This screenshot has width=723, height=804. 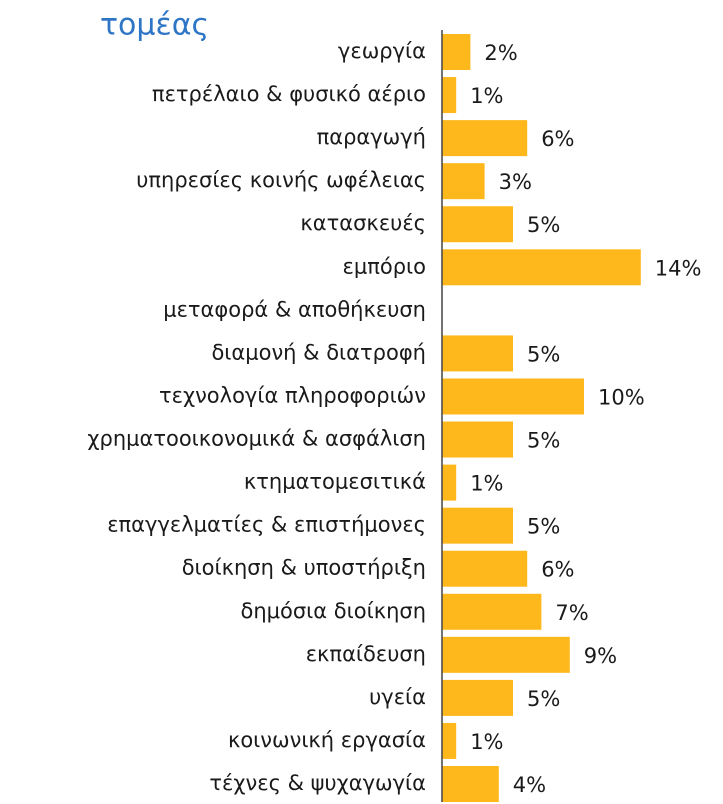 I want to click on chart-title: τομέας, so click(x=154, y=25).